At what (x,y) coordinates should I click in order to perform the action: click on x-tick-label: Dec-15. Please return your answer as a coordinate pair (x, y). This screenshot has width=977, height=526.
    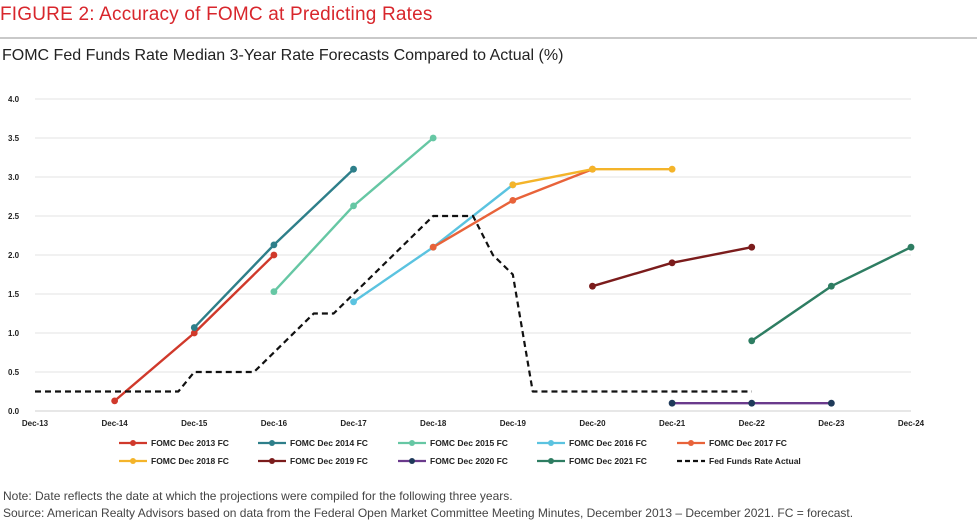
    Looking at the image, I should click on (194, 423).